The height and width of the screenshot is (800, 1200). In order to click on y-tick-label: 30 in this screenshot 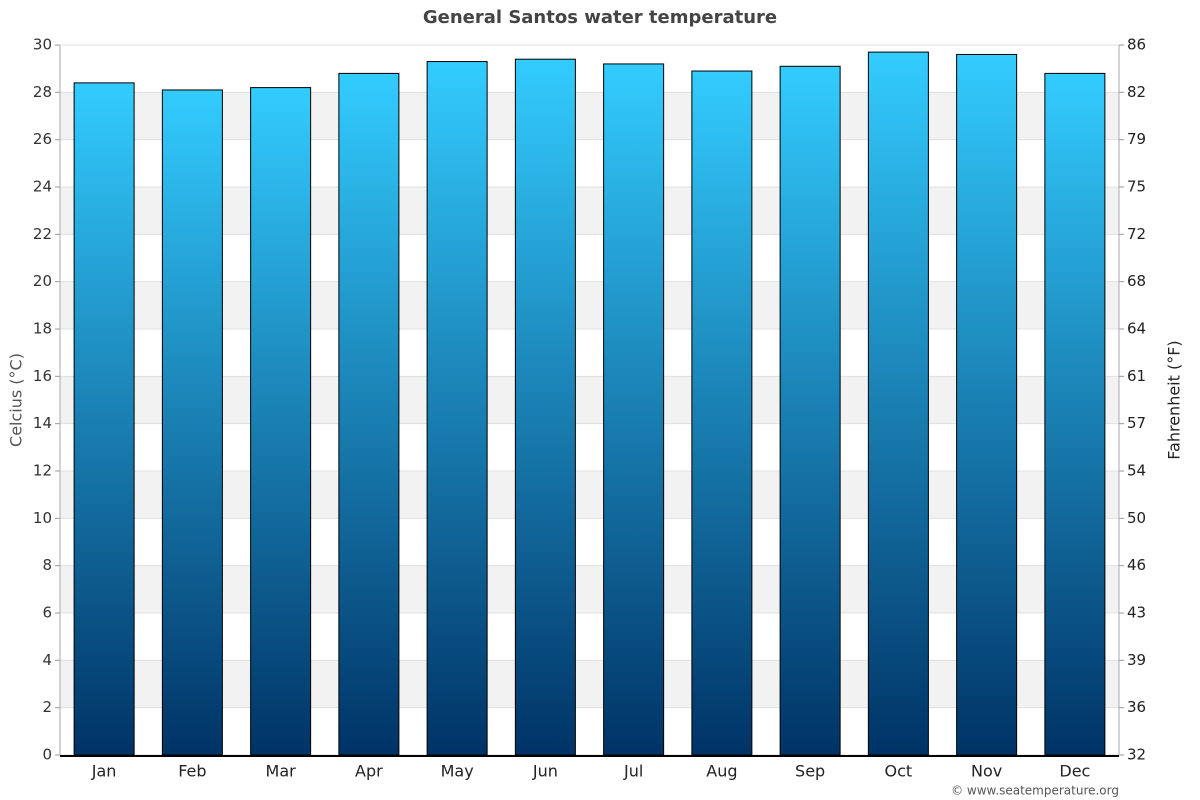, I will do `click(42, 45)`.